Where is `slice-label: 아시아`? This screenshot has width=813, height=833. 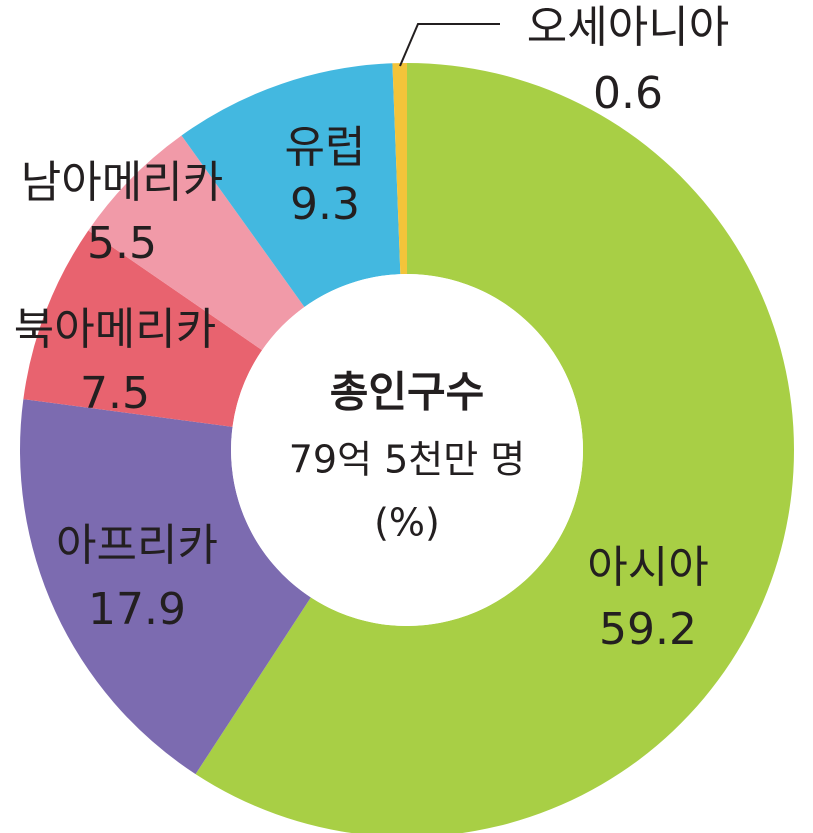
slice-label: 아시아 is located at coordinates (647, 567).